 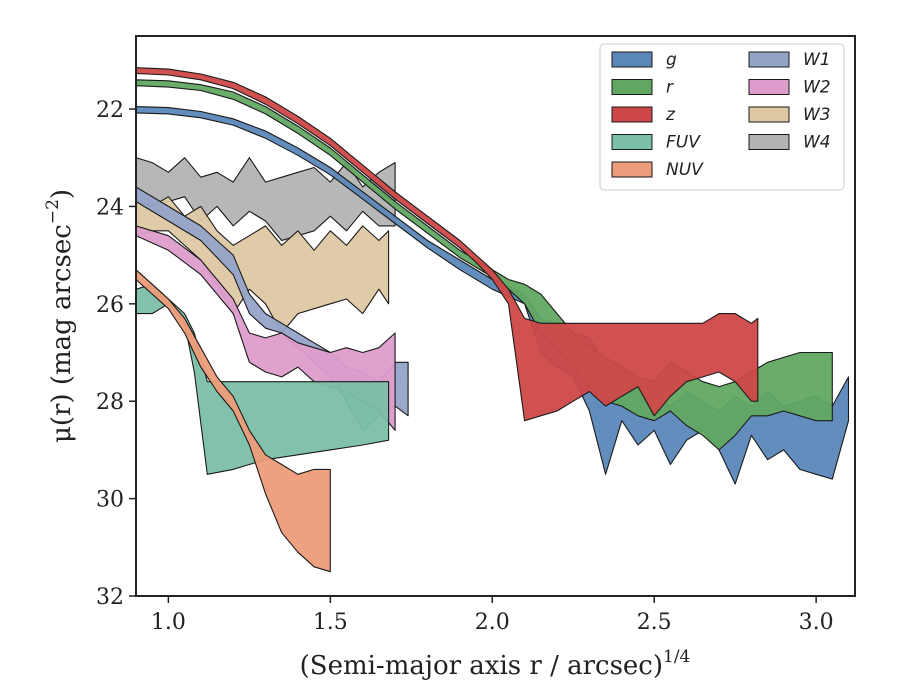 What do you see at coordinates (654, 622) in the screenshot?
I see `x-tick-label: 2.5` at bounding box center [654, 622].